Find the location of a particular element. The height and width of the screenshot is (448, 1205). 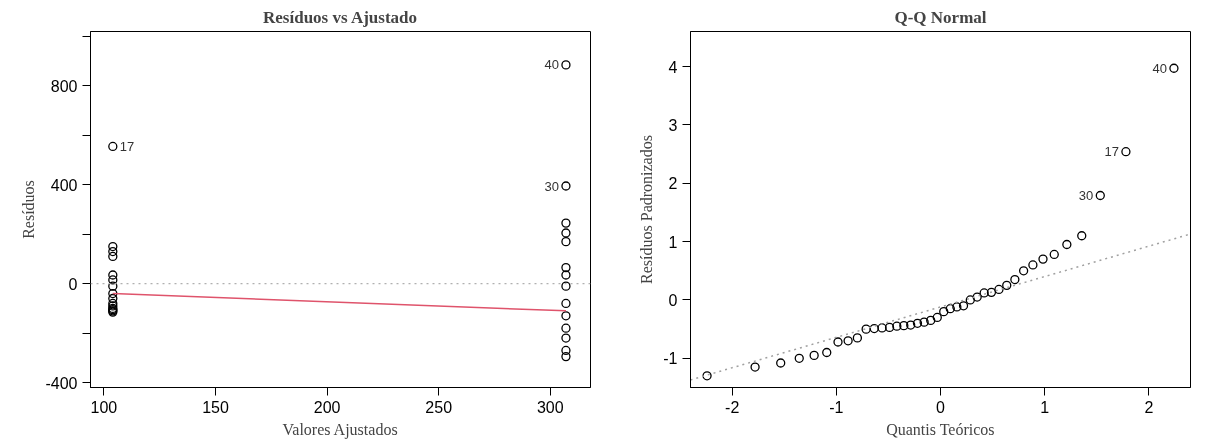

x-tick-label: 2 is located at coordinates (1149, 407).